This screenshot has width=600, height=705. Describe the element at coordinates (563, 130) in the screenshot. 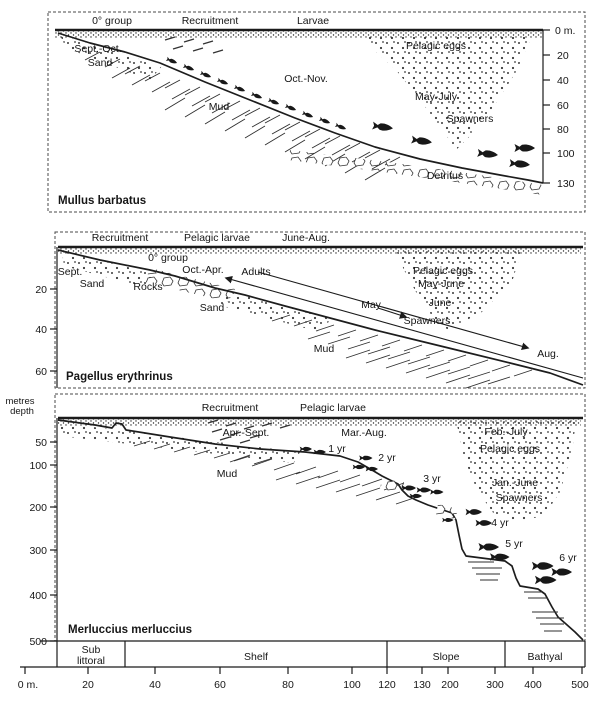

I see `depth-tick-label: 80` at that location.